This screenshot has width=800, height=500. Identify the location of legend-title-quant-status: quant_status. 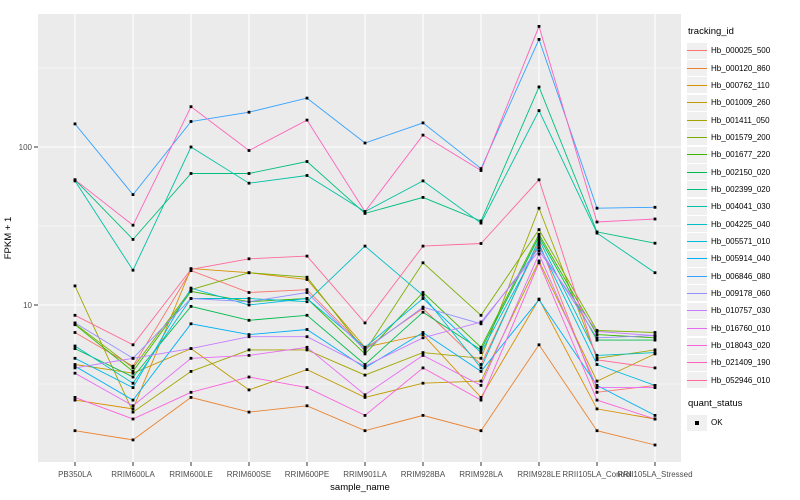
(715, 403).